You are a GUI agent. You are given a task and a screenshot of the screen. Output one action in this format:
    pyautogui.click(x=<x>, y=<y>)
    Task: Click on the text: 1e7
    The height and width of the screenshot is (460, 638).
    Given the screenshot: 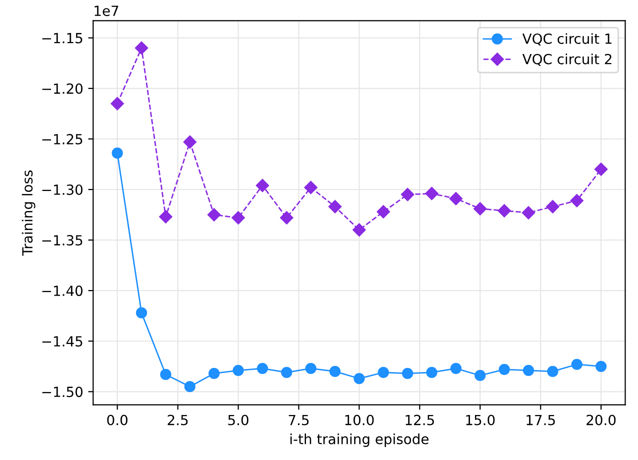 What is the action you would take?
    pyautogui.click(x=106, y=11)
    